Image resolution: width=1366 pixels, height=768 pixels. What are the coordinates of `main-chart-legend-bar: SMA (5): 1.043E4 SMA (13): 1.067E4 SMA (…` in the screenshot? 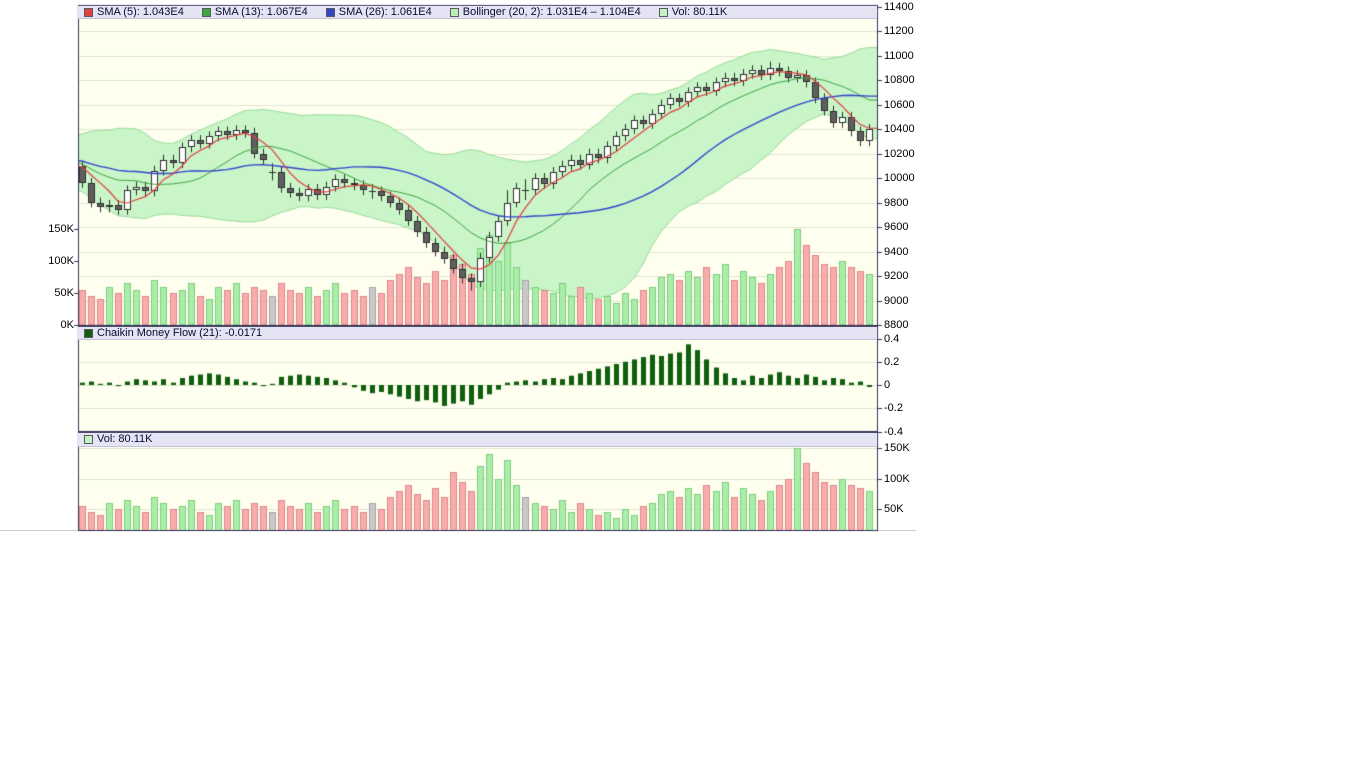 It's located at (477, 12).